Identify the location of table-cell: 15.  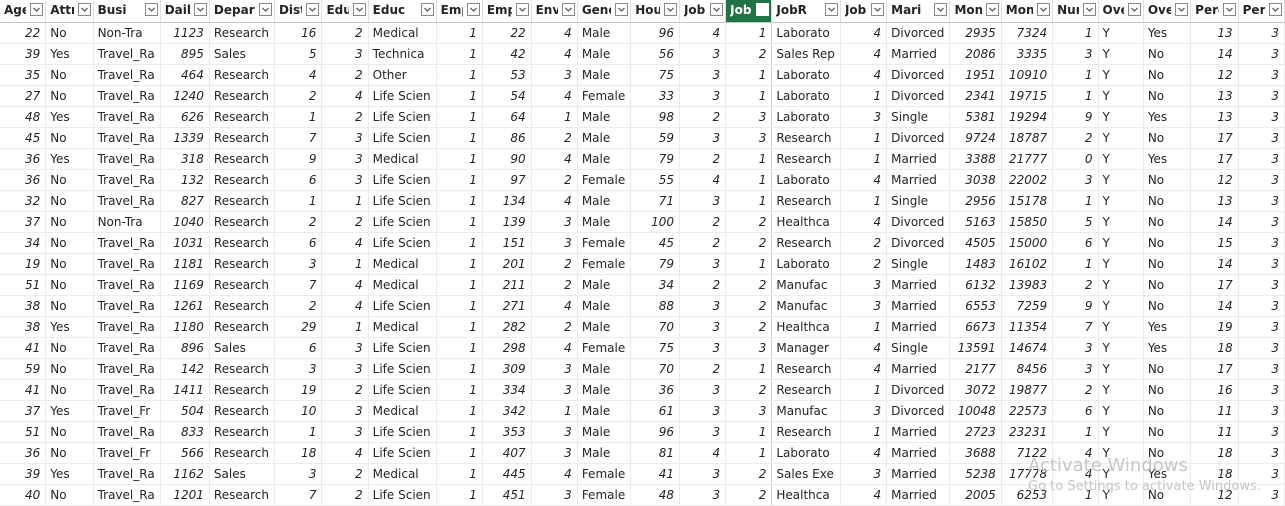
(1214, 243).